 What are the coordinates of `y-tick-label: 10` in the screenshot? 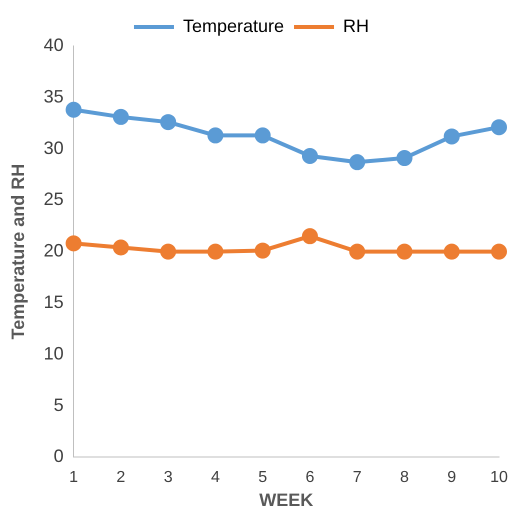 It's located at (54, 353).